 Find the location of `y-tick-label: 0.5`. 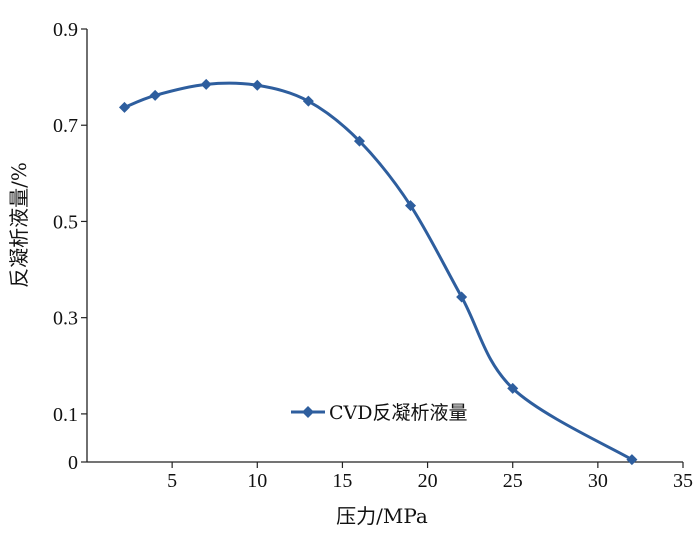

y-tick-label: 0.5 is located at coordinates (65, 222).